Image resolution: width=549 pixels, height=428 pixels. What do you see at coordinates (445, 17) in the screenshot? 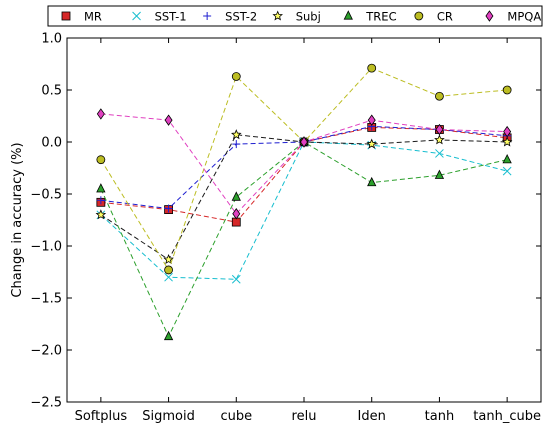
I see `legend-label: CR` at bounding box center [445, 17].